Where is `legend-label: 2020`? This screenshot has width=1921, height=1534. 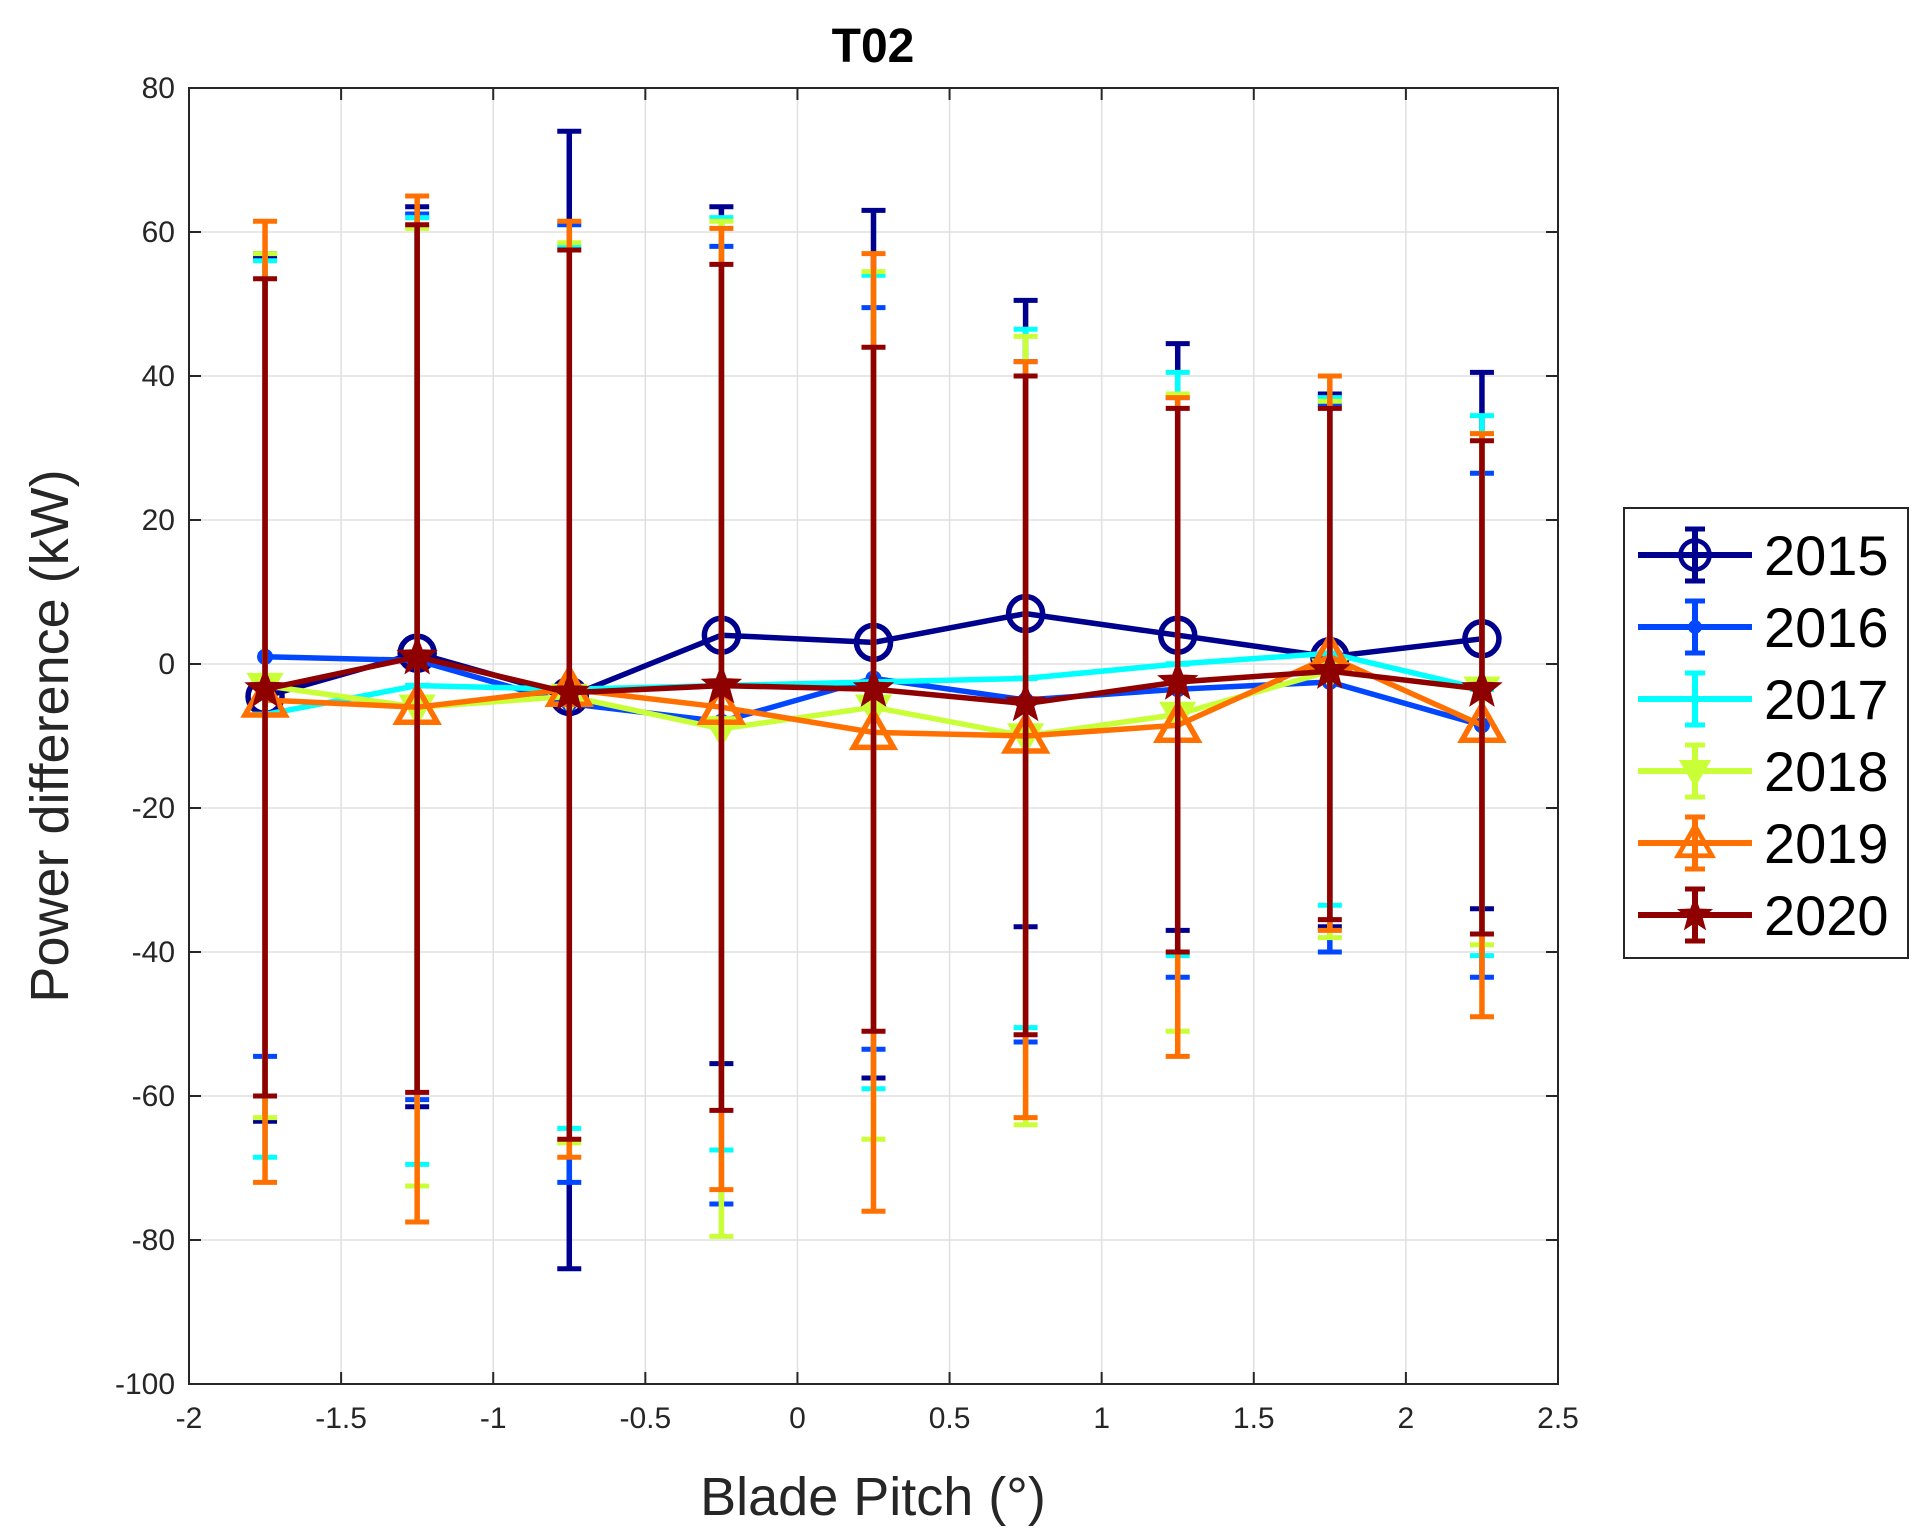
legend-label: 2020 is located at coordinates (1826, 915).